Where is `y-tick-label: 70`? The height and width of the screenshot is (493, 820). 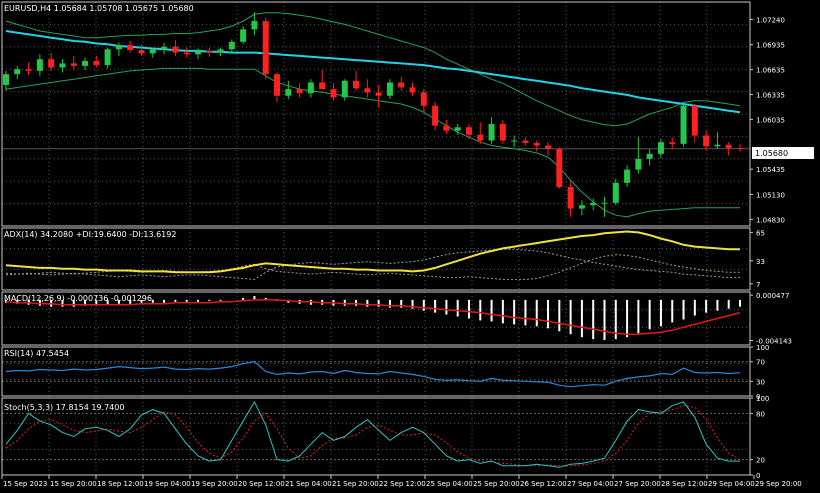 y-tick-label: 70 is located at coordinates (760, 363).